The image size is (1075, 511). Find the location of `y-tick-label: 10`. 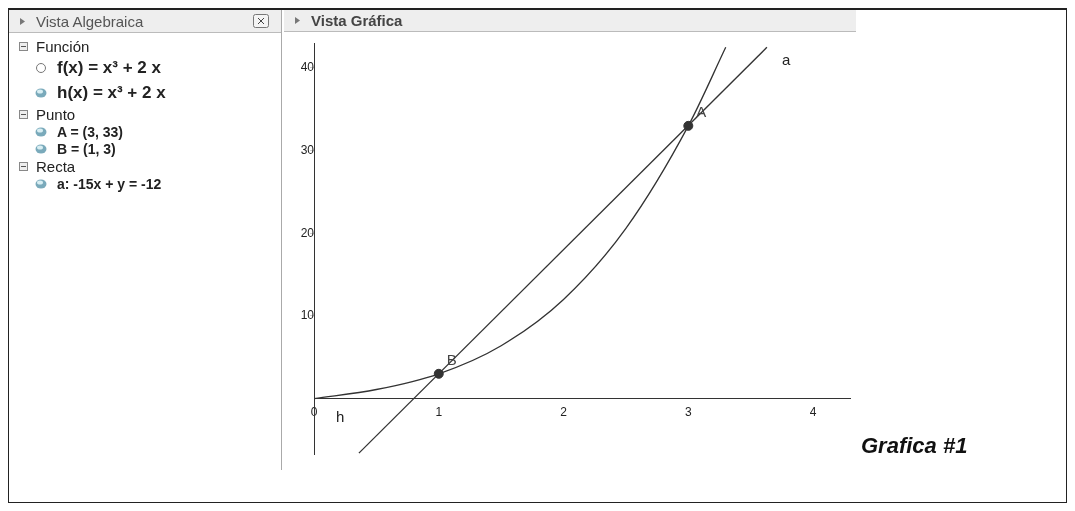

y-tick-label: 10 is located at coordinates (307, 315).